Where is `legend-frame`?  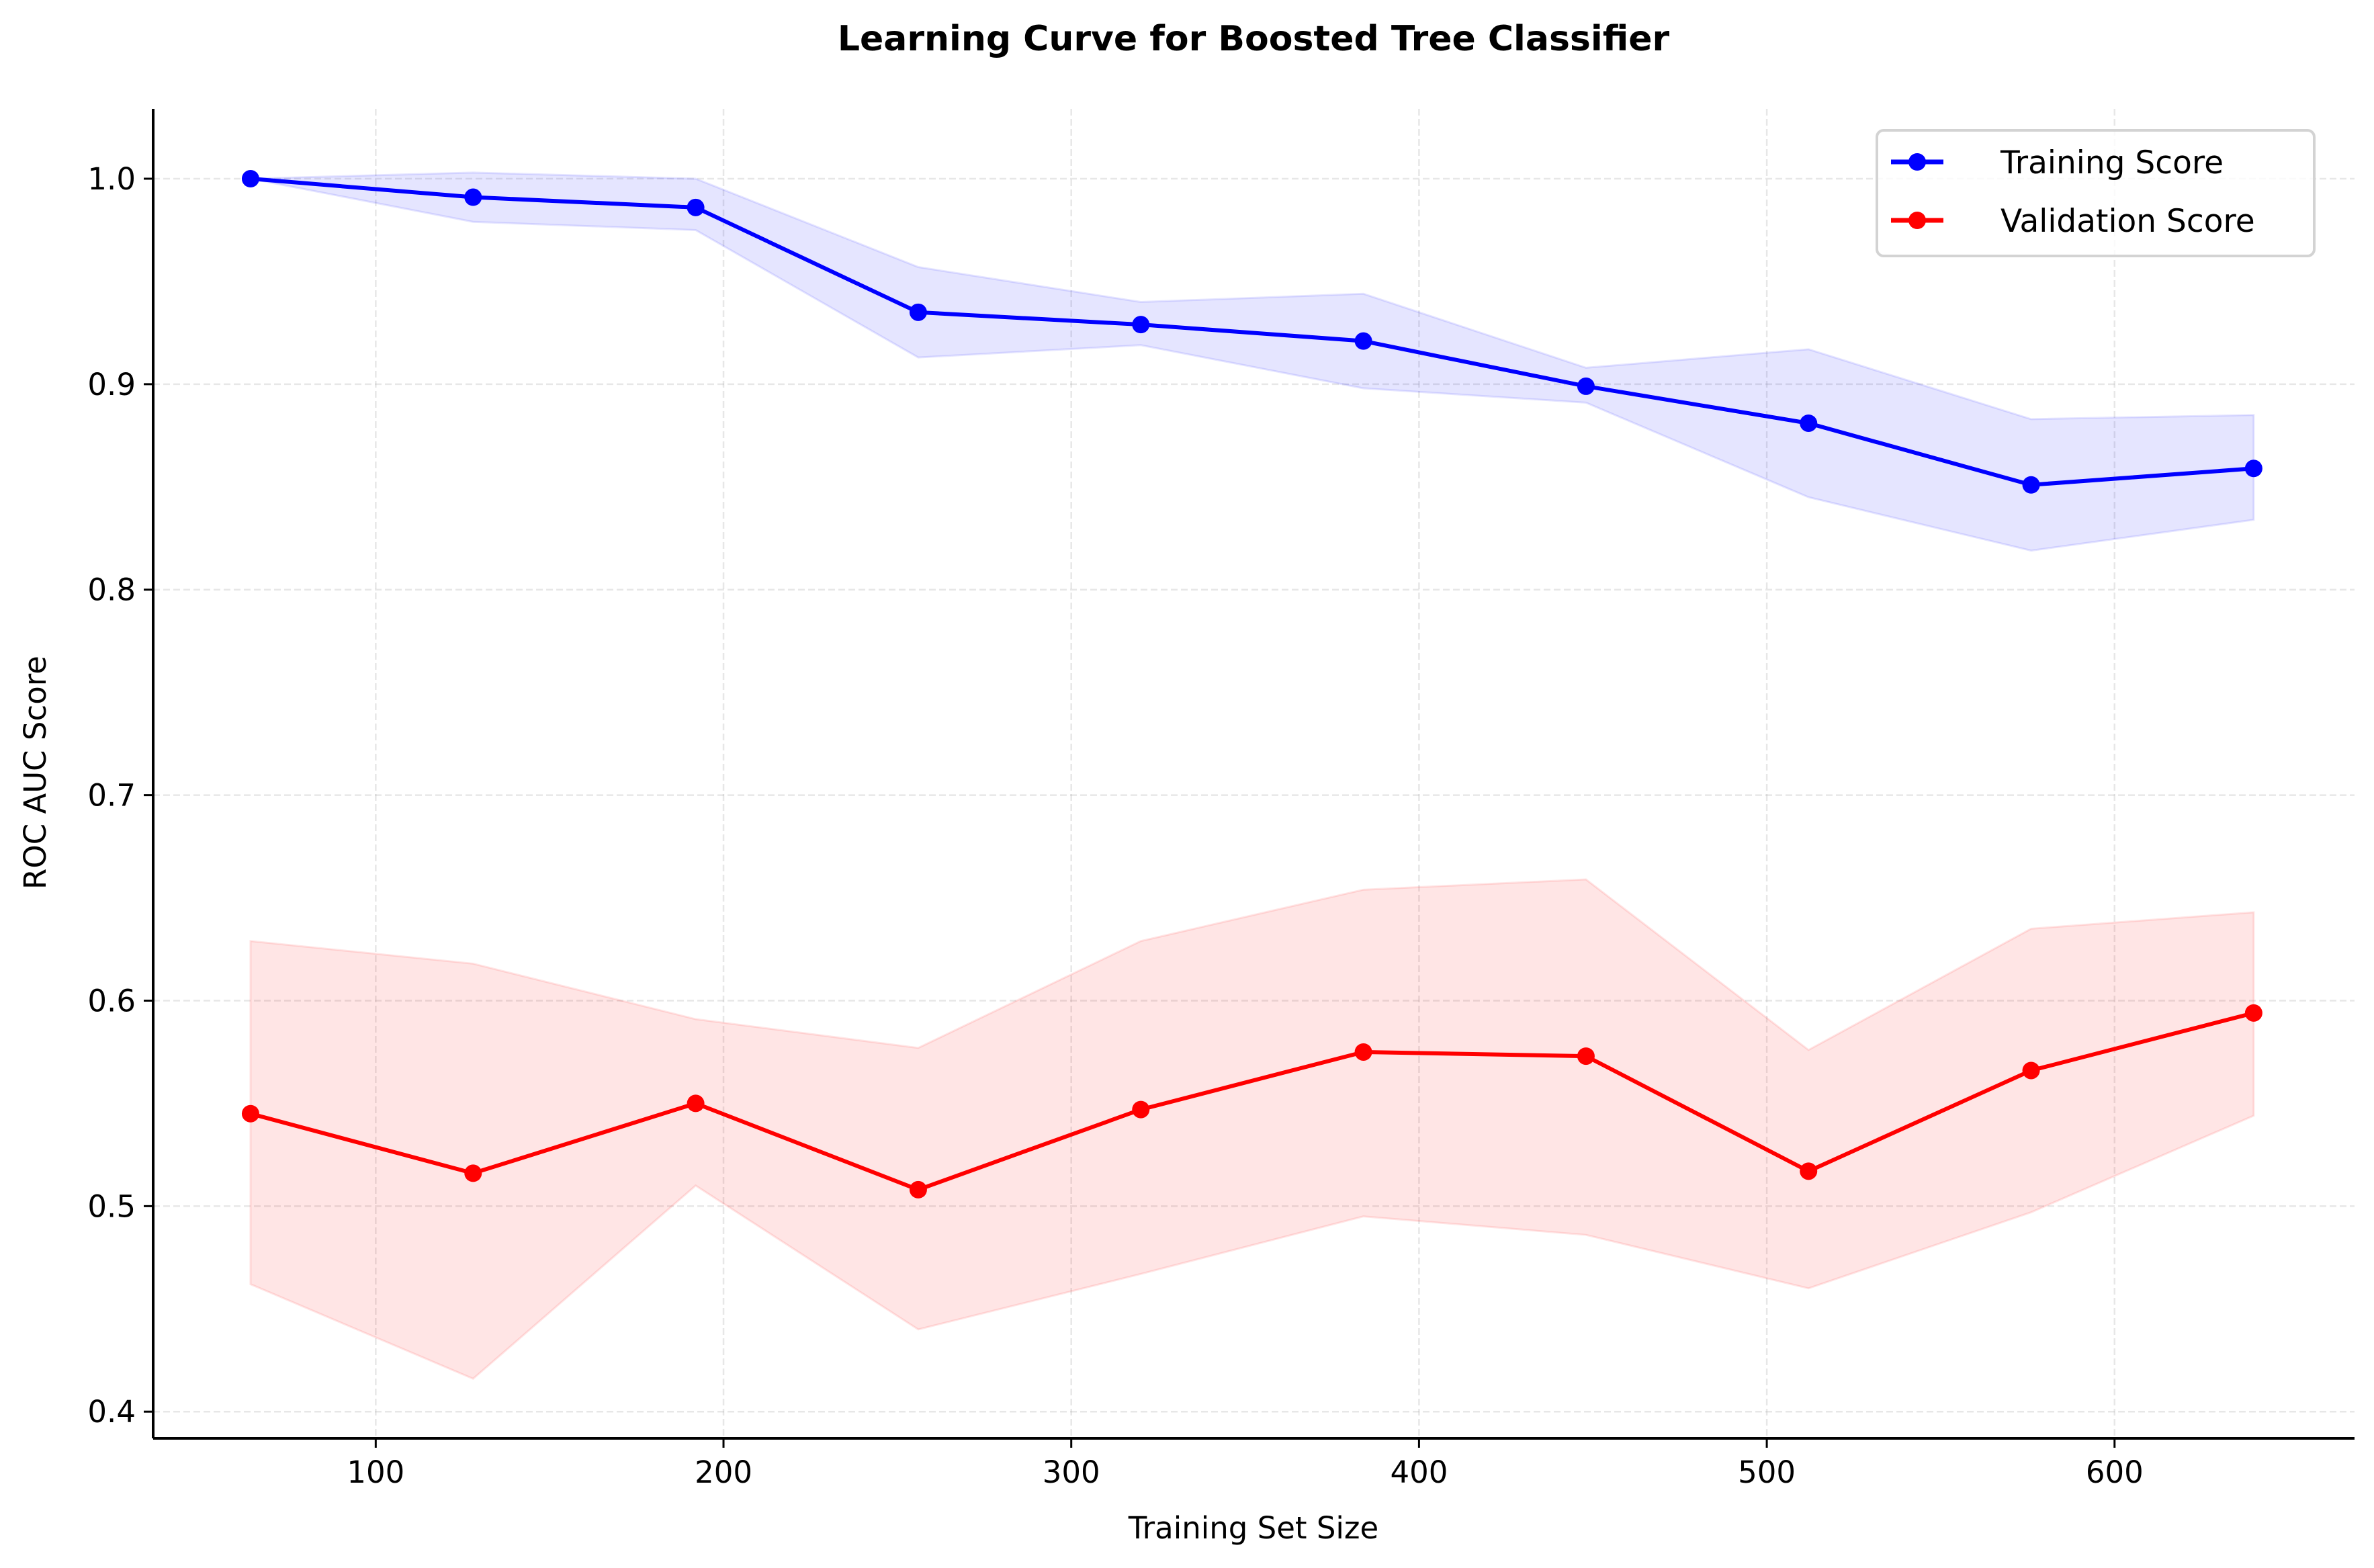 legend-frame is located at coordinates (2096, 193).